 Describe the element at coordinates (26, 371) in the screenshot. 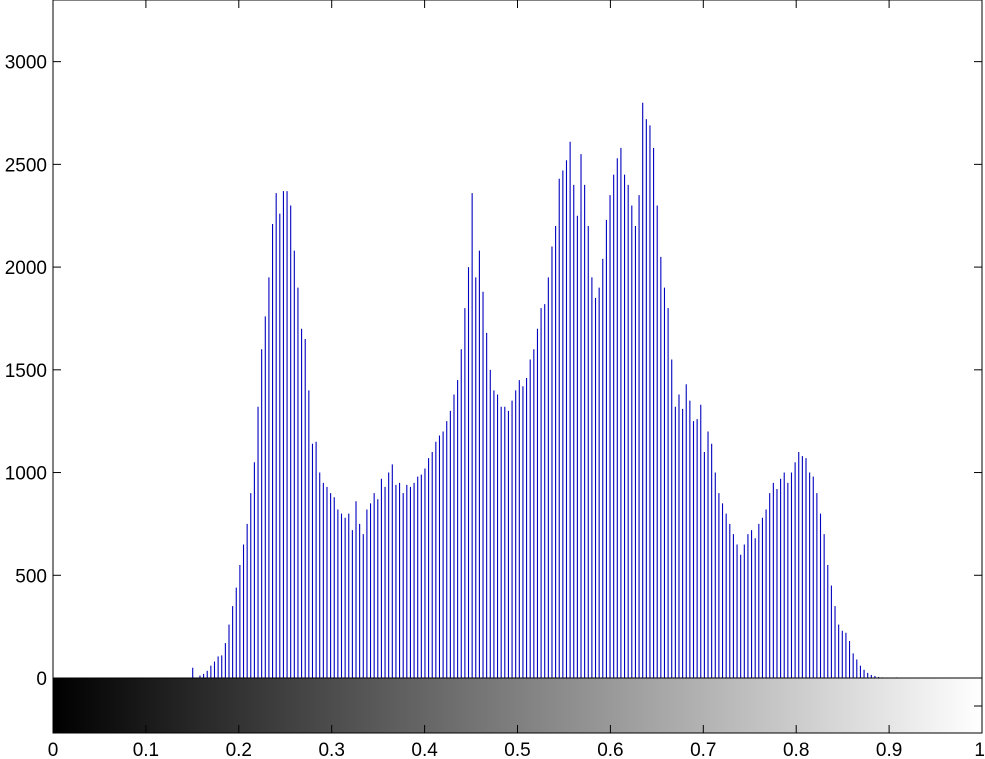

I see `y-tick-label: 1500` at that location.